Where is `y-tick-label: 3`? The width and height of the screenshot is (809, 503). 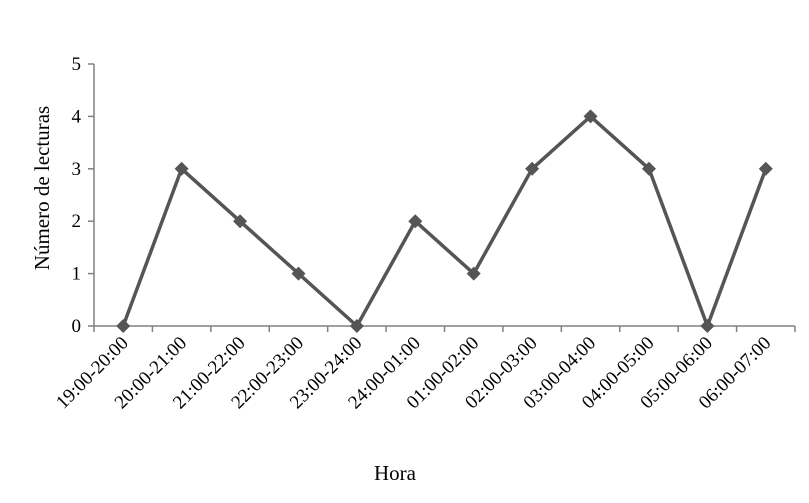 y-tick-label: 3 is located at coordinates (77, 169).